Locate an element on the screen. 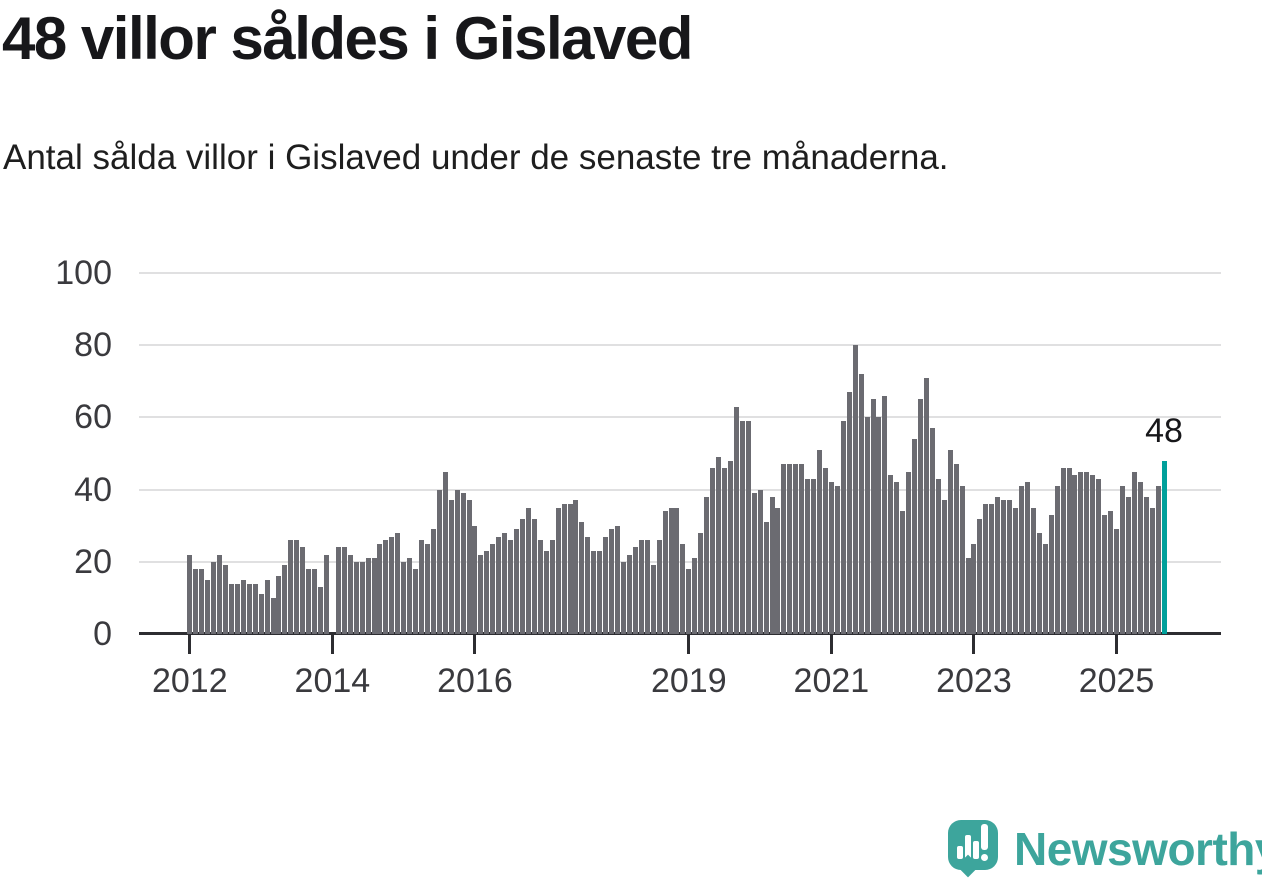  x-axis-label-2012: 2012 is located at coordinates (189, 681).